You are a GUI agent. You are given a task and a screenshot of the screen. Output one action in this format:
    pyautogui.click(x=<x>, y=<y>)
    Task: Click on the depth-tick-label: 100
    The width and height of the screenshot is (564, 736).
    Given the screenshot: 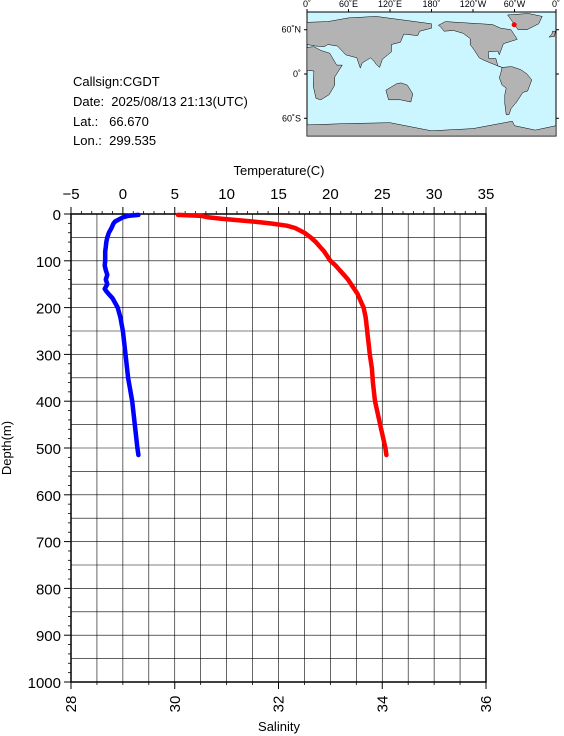 What is the action you would take?
    pyautogui.click(x=48, y=262)
    